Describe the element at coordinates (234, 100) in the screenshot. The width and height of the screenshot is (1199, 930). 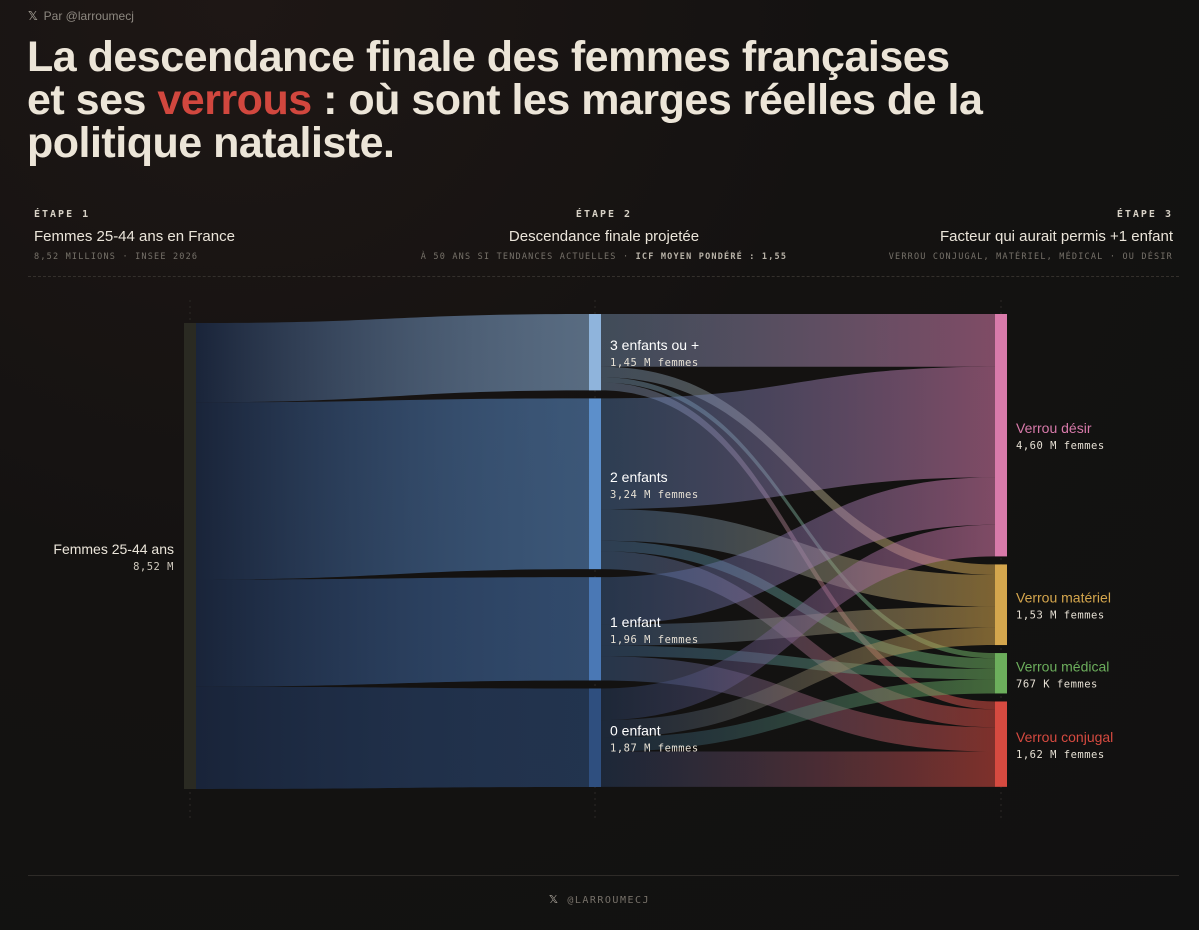
I see `title-accent: verrous` at that location.